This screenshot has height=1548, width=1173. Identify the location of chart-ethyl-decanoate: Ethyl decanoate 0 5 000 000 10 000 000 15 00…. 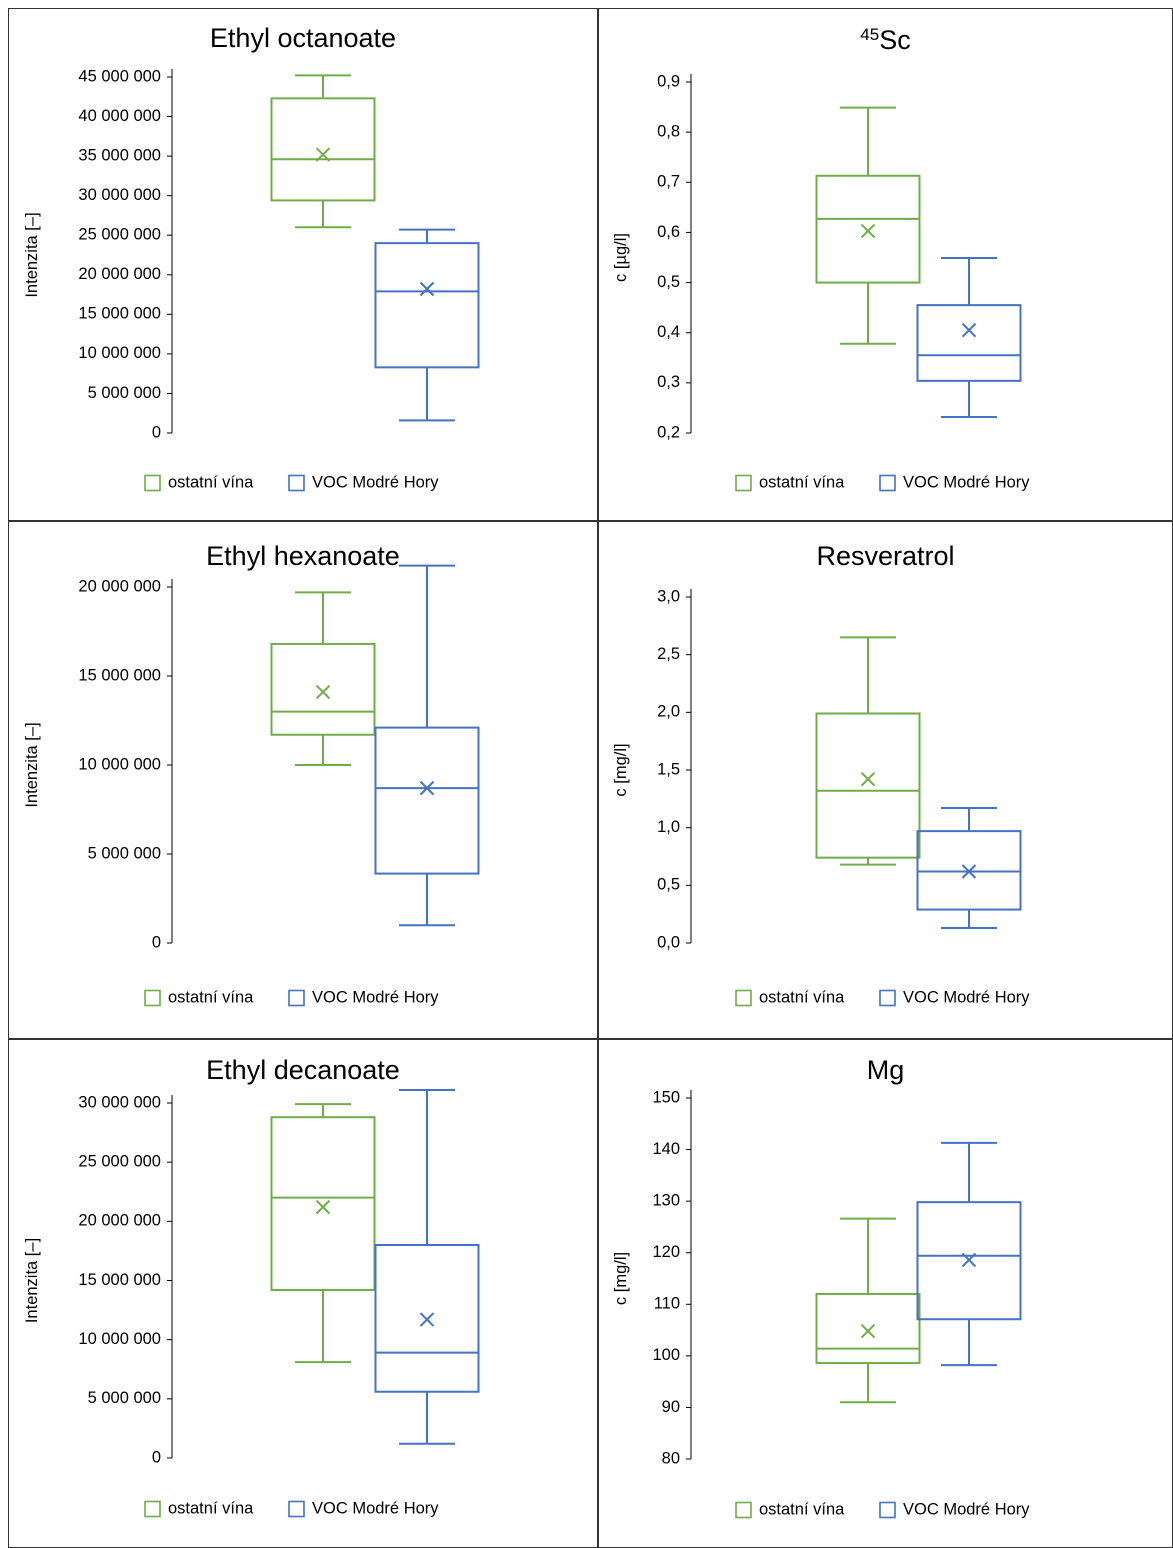
(251, 1286).